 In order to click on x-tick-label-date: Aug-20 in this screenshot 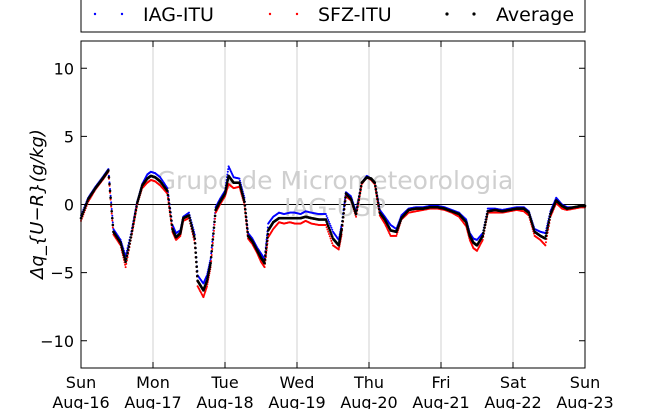, I will do `click(368, 401)`.